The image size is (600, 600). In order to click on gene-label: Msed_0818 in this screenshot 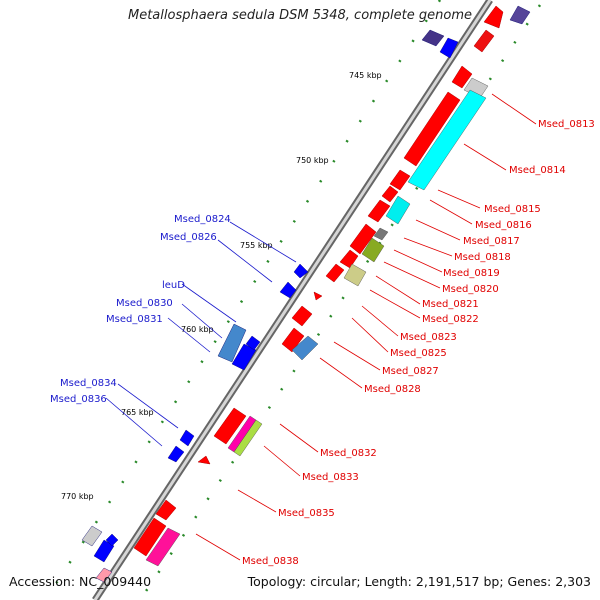, I will do `click(482, 257)`.